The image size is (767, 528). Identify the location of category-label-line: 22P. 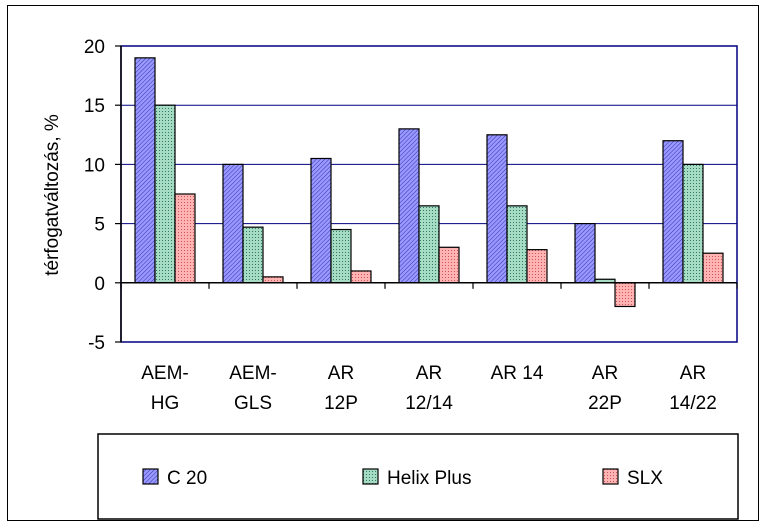
(605, 403).